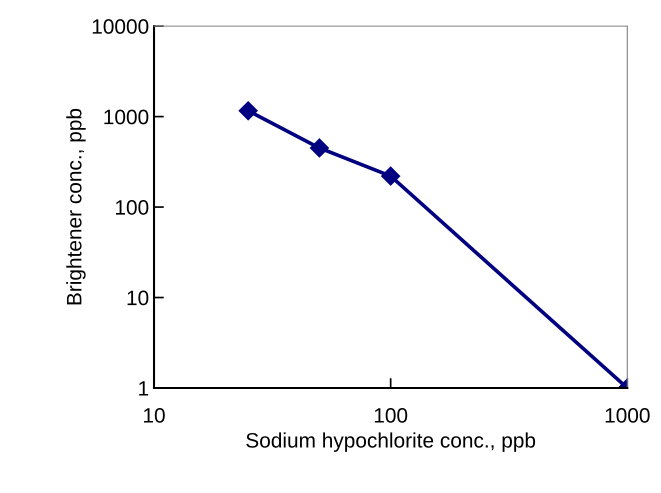 This screenshot has width=661, height=493. What do you see at coordinates (154, 415) in the screenshot?
I see `x-tick-label: 10` at bounding box center [154, 415].